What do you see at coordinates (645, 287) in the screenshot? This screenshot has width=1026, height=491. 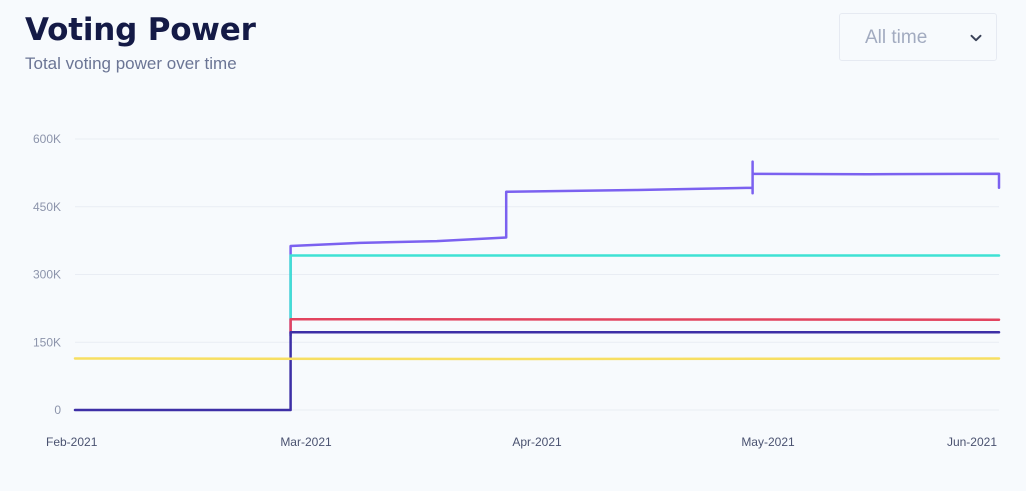 I see `series-line-cyan` at bounding box center [645, 287].